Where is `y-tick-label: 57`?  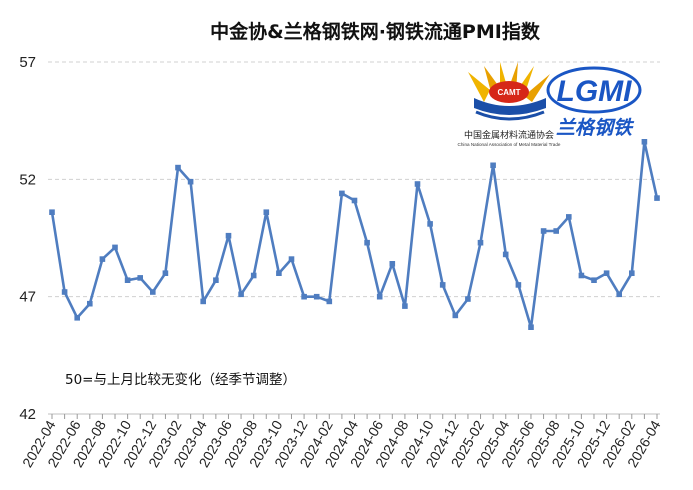
y-tick-label: 57 is located at coordinates (27, 62).